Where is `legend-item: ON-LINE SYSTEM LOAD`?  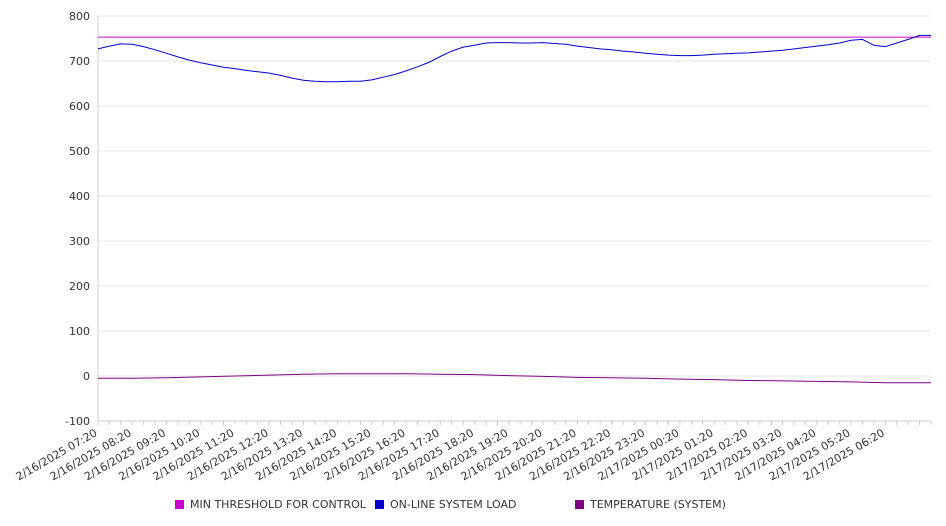
legend-item: ON-LINE SYSTEM LOAD is located at coordinates (445, 504).